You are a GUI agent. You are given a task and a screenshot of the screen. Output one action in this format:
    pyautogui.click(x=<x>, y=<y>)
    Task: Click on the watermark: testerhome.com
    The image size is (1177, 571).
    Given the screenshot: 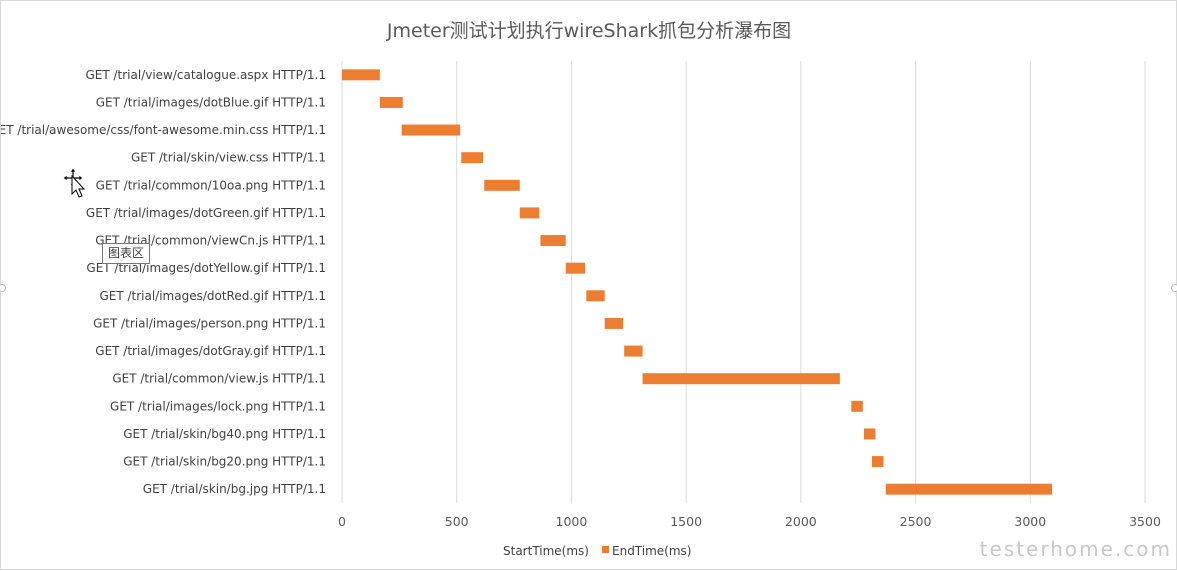 What is the action you would take?
    pyautogui.click(x=1075, y=549)
    